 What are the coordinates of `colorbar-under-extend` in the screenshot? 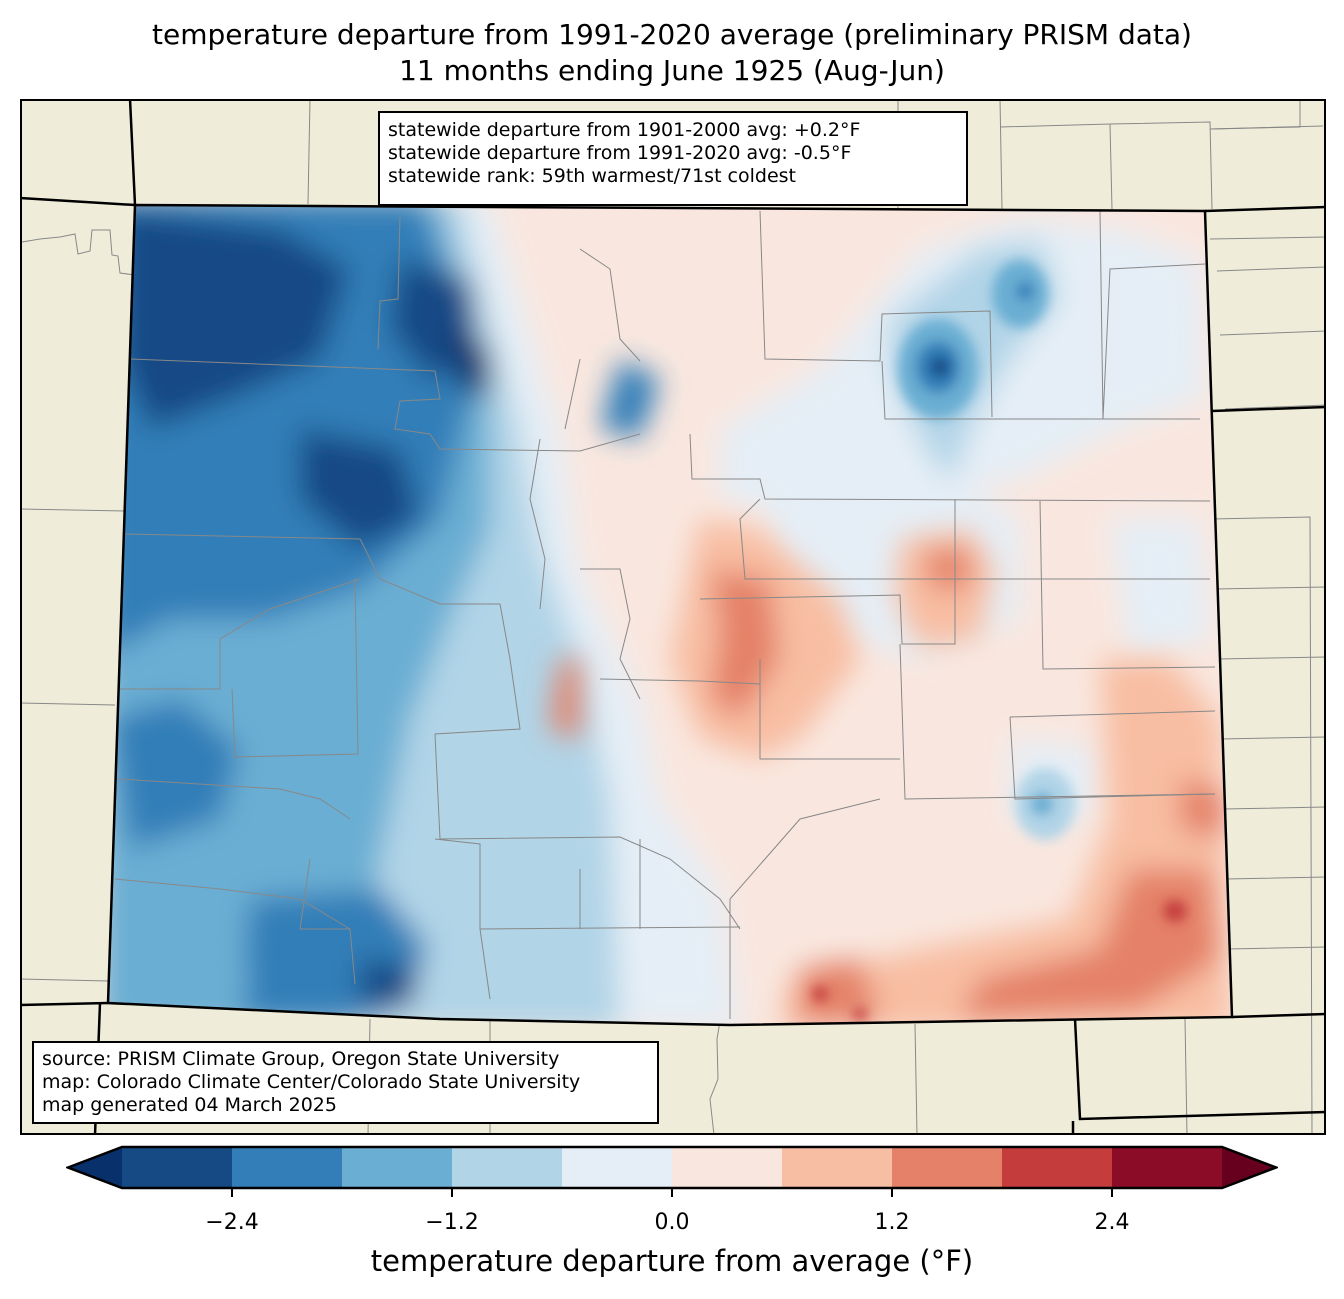 It's located at (95, 1167).